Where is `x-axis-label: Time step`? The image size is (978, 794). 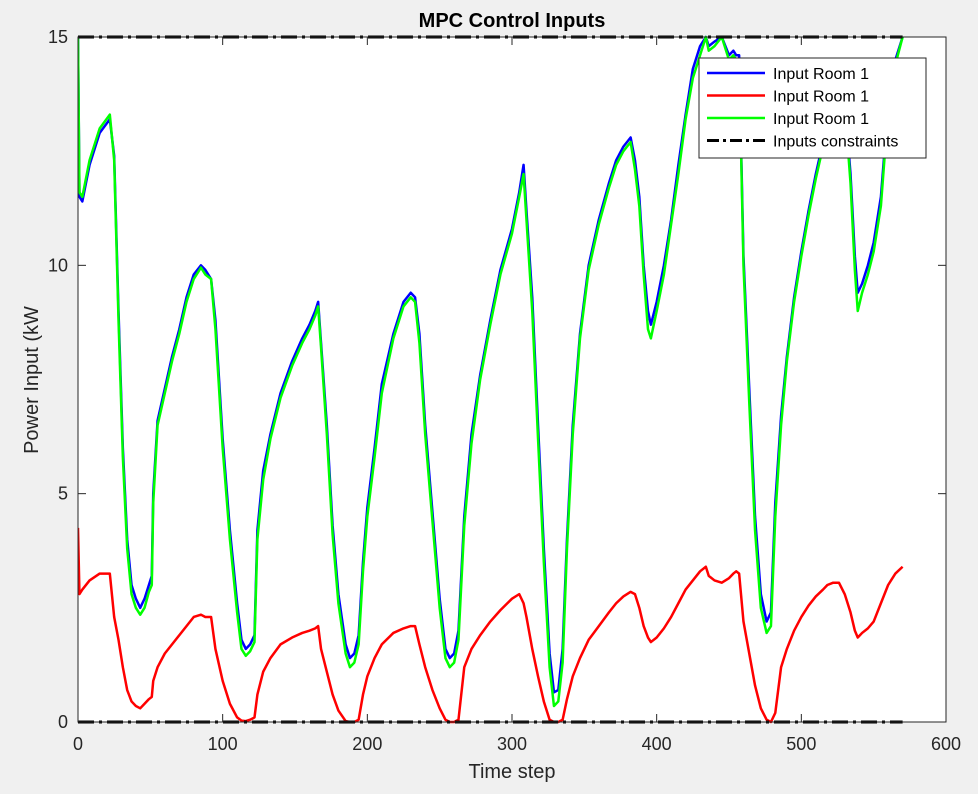
x-axis-label: Time step is located at coordinates (511, 772).